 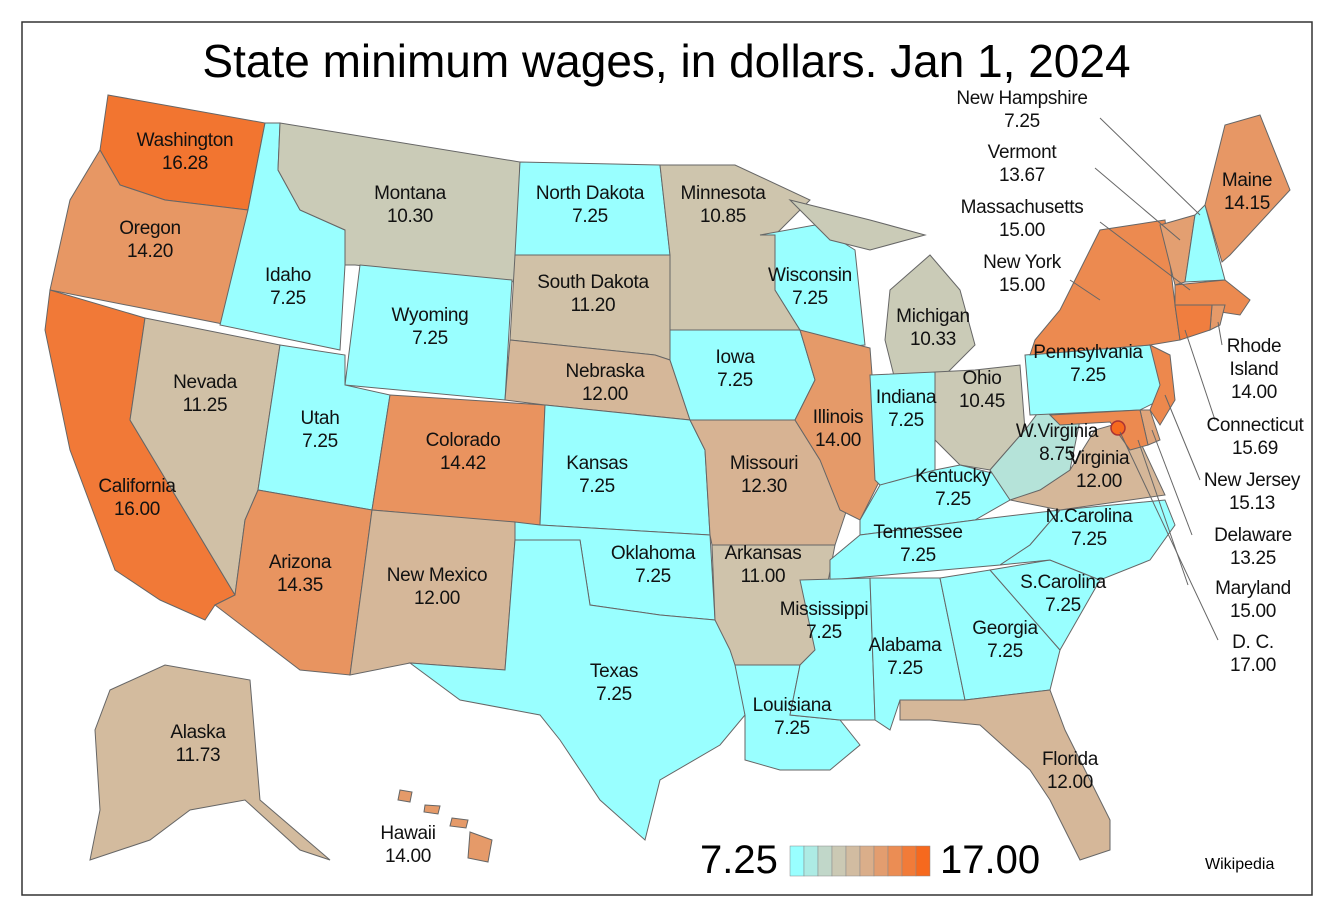 I want to click on state-name: Illinois, so click(x=838, y=417).